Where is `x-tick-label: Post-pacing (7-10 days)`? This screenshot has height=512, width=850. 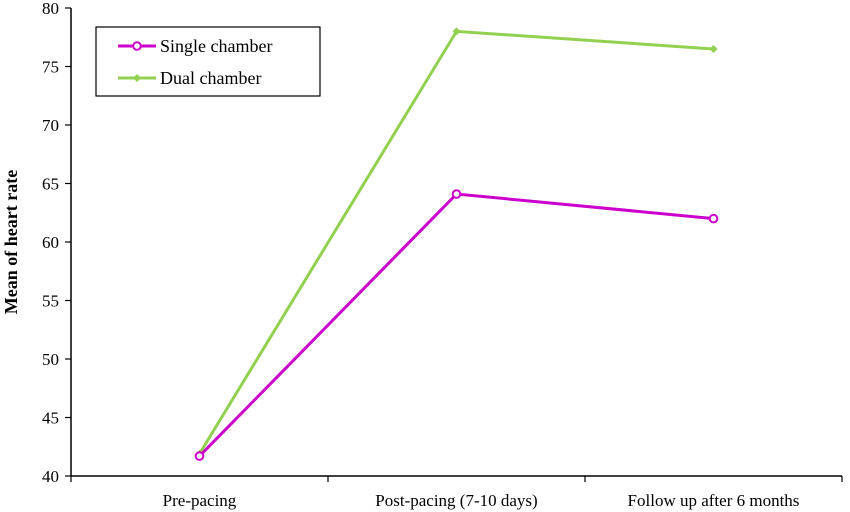 x-tick-label: Post-pacing (7-10 days) is located at coordinates (456, 500).